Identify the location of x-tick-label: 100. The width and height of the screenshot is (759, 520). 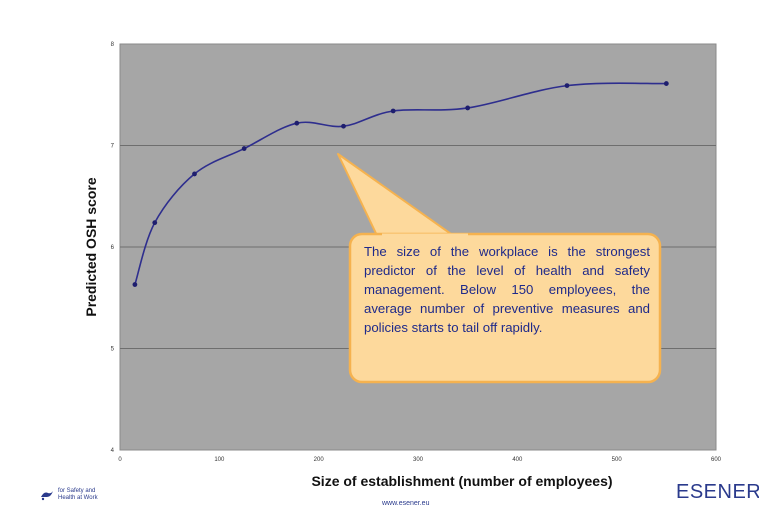
(219, 460).